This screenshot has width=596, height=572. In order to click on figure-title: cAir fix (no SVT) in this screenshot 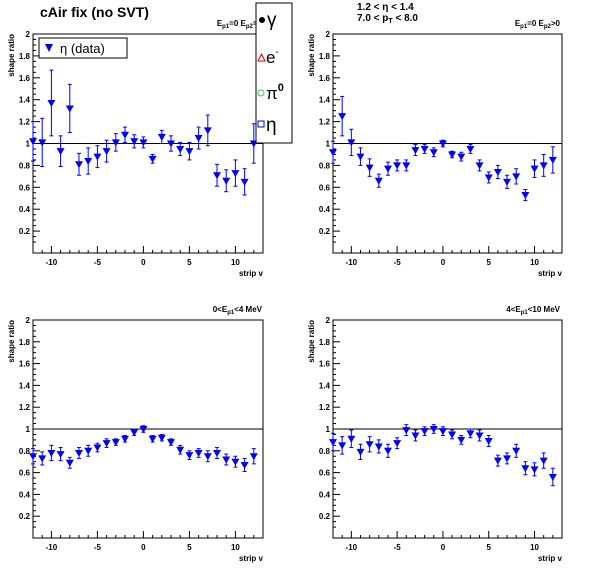, I will do `click(94, 12)`.